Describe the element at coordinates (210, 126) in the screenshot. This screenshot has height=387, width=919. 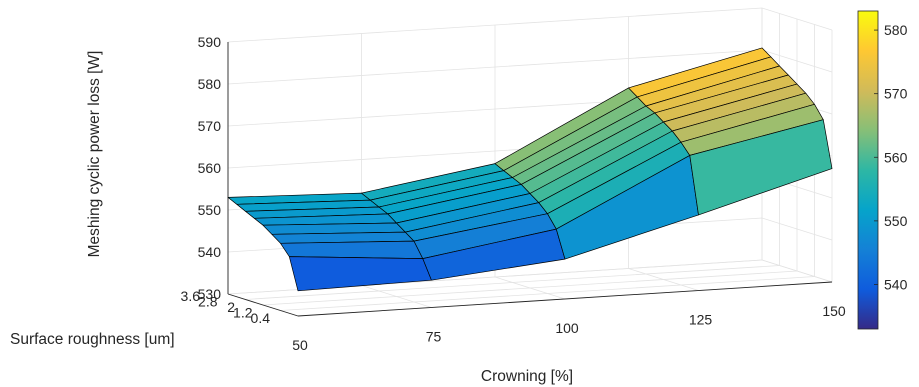
I see `z-tick-label: 570` at that location.